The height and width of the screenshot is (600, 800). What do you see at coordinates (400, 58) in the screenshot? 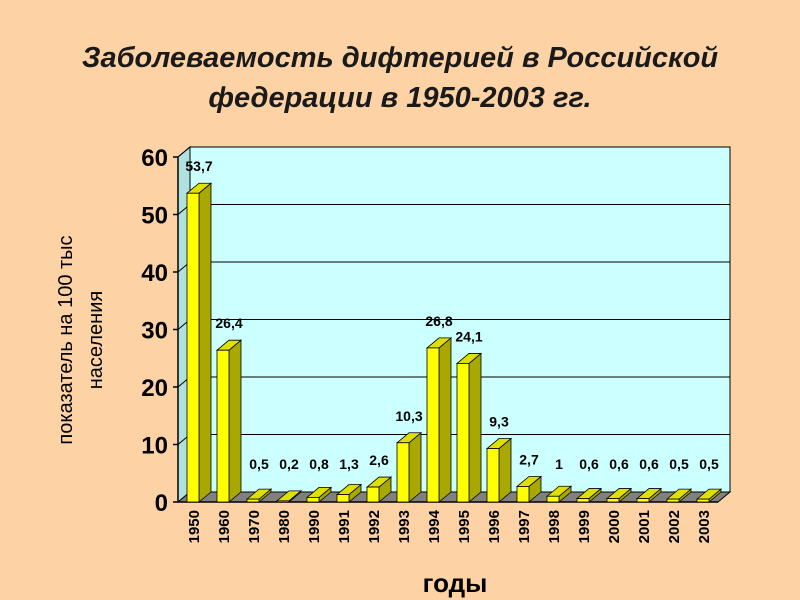
I see `chart-title-line-1: Заболеваемость дифтерией в Российской` at bounding box center [400, 58].